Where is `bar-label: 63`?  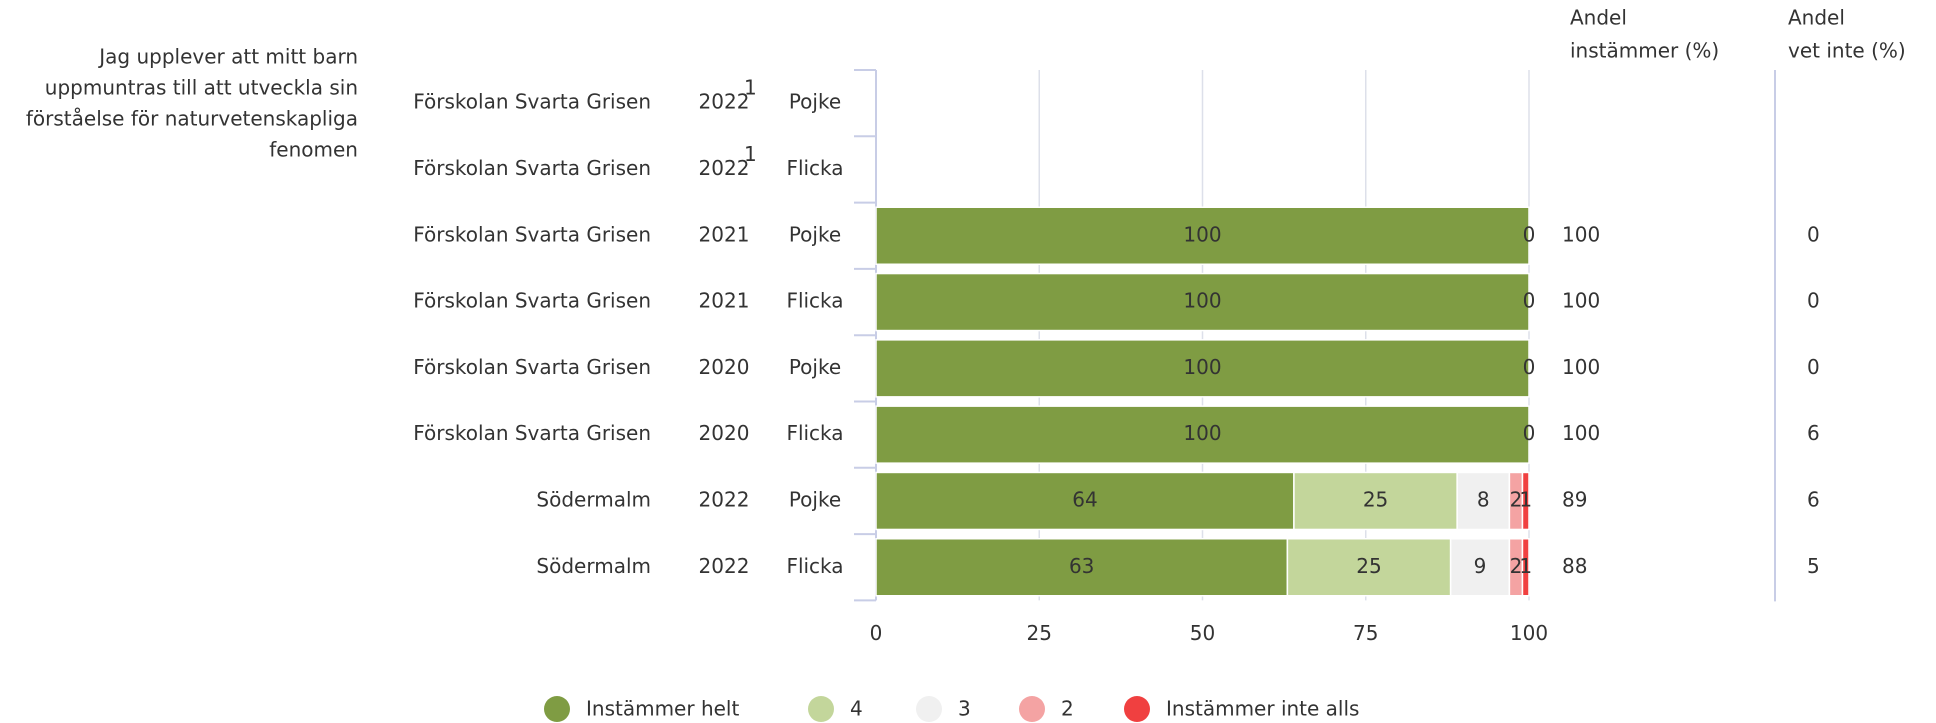
bar-label: 63 is located at coordinates (1081, 566).